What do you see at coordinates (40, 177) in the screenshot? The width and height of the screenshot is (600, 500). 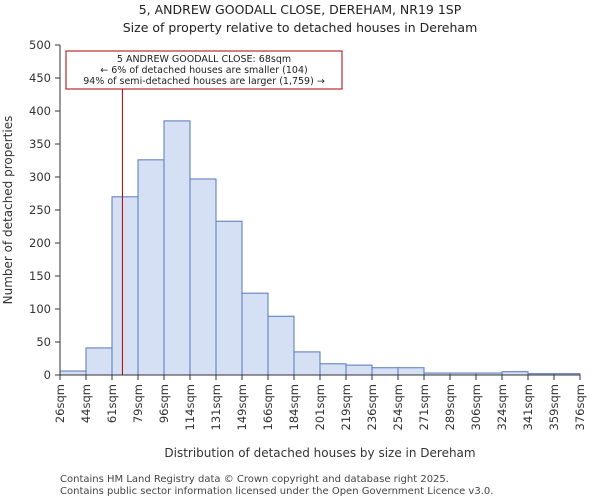 I see `y-tick-label: 300` at bounding box center [40, 177].